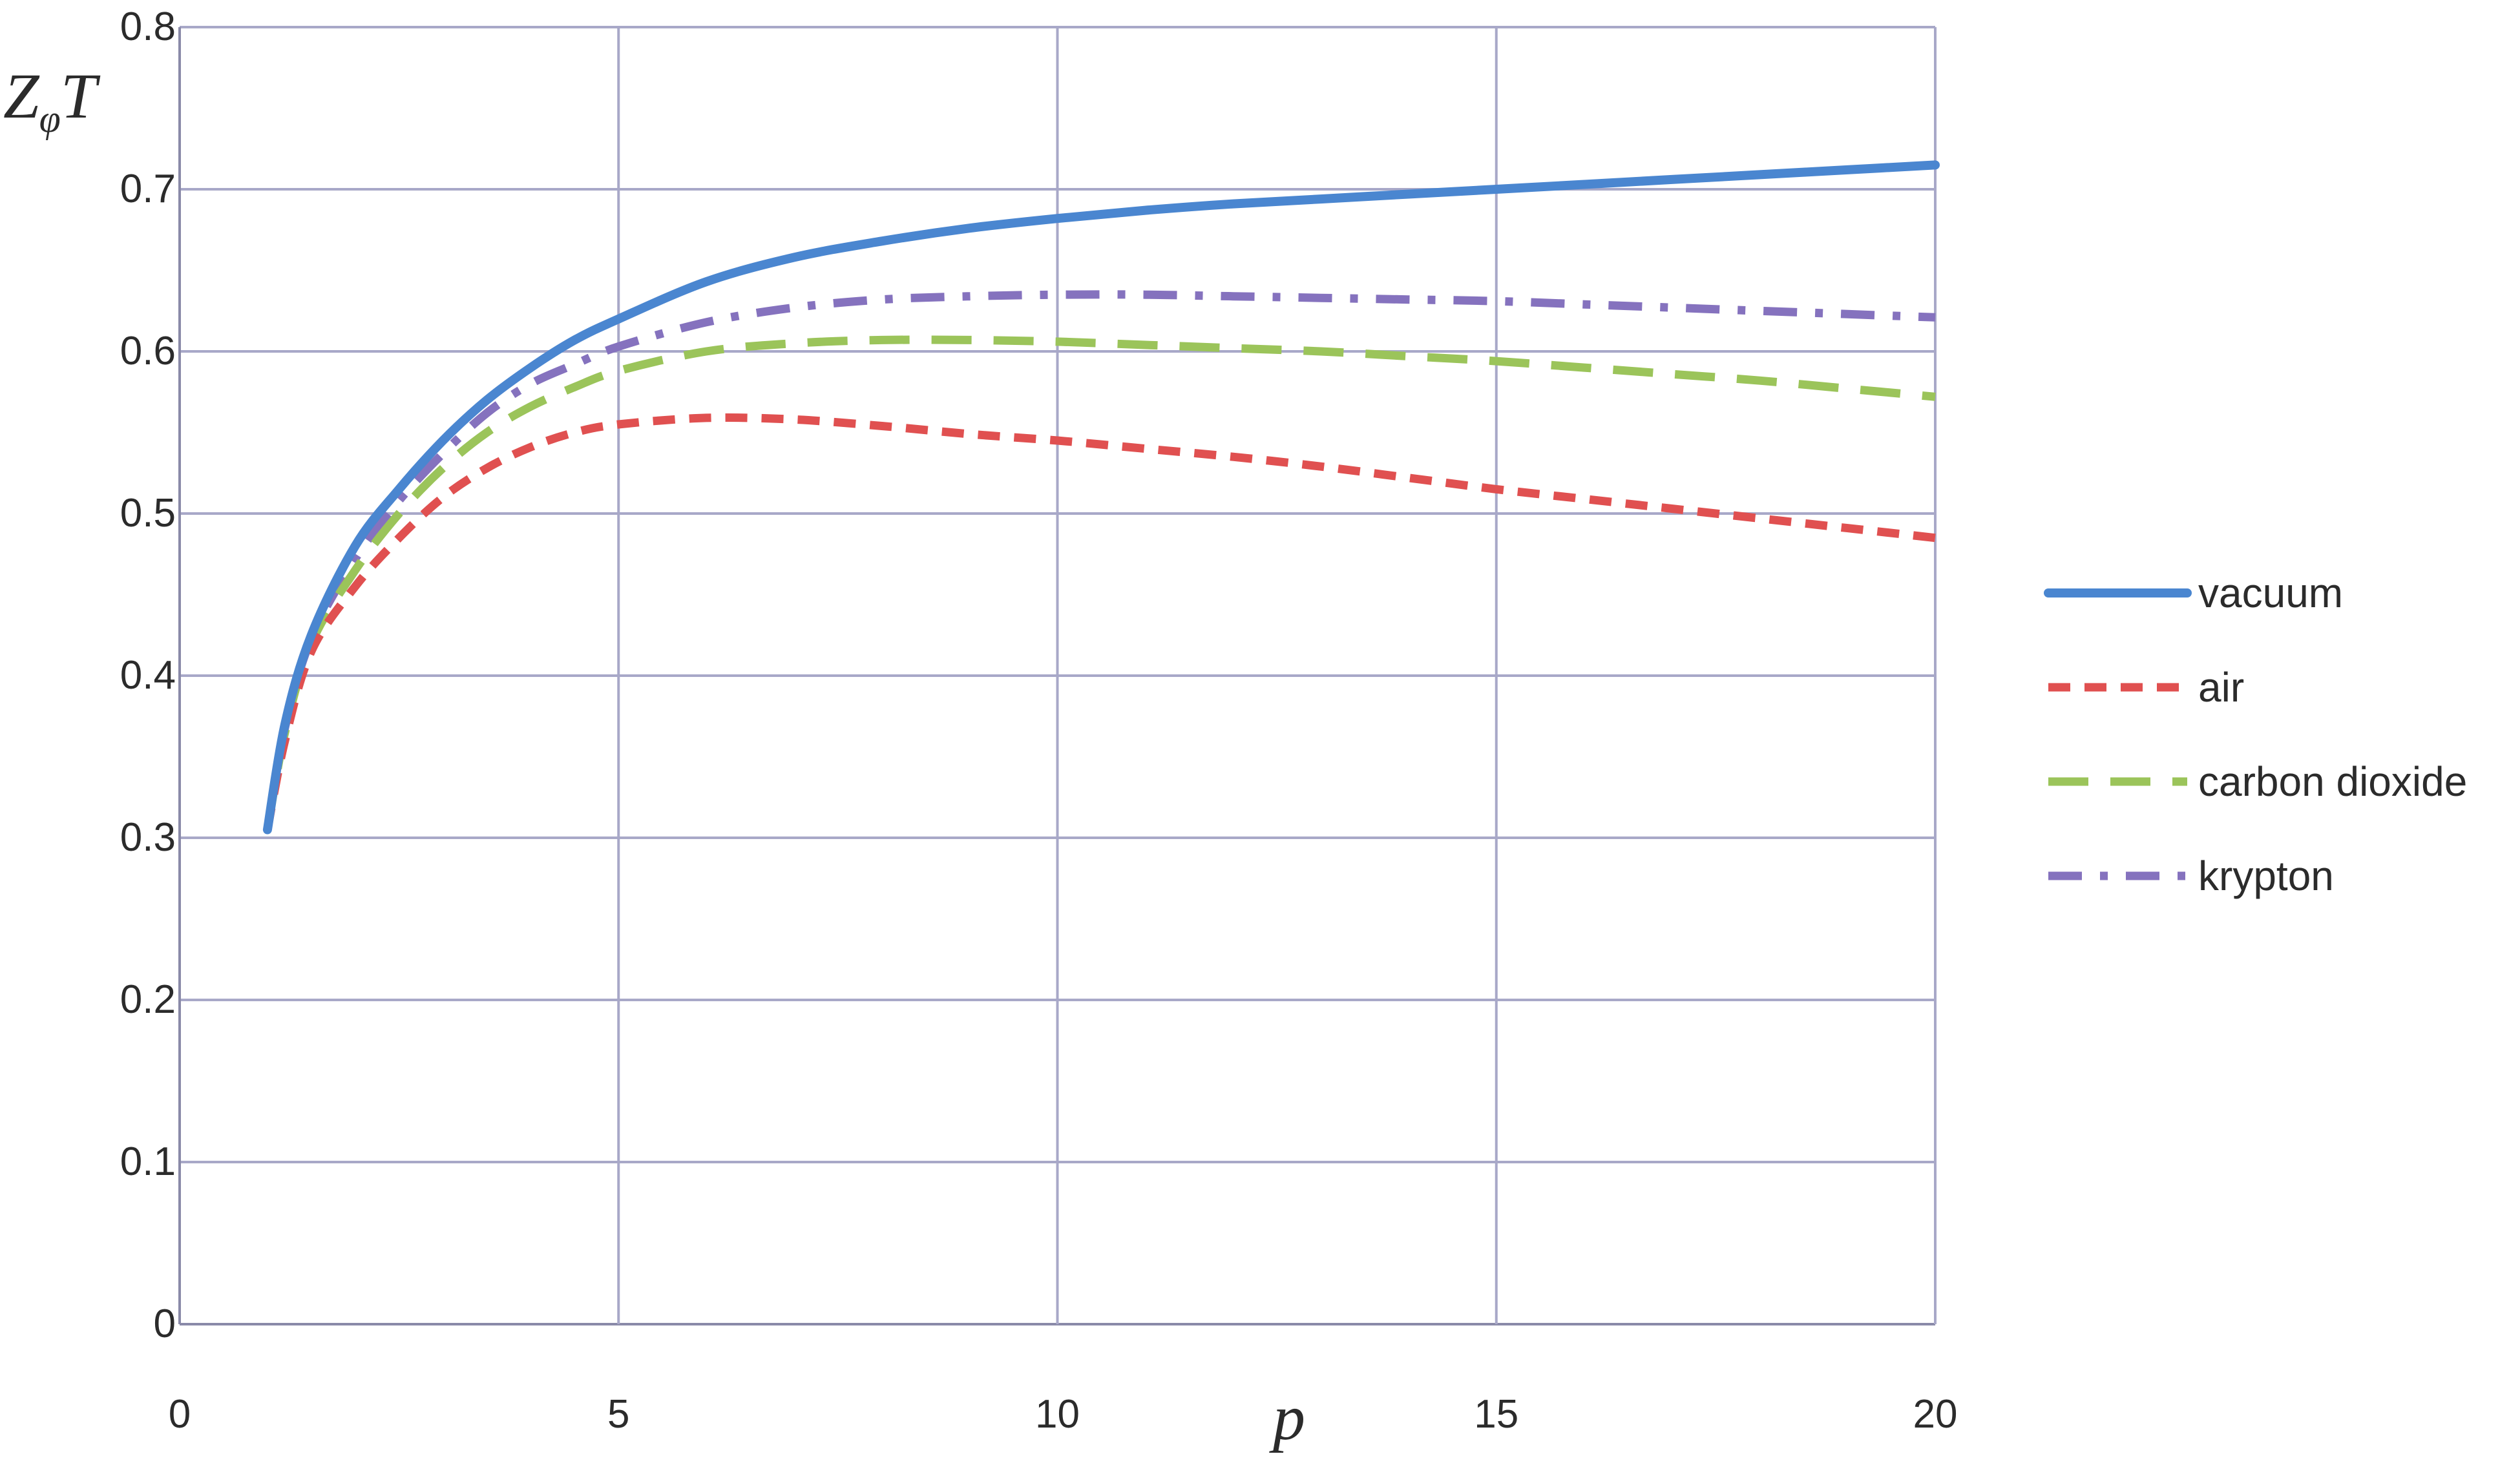  I want to click on y-tick-label: 0.6, so click(148, 351).